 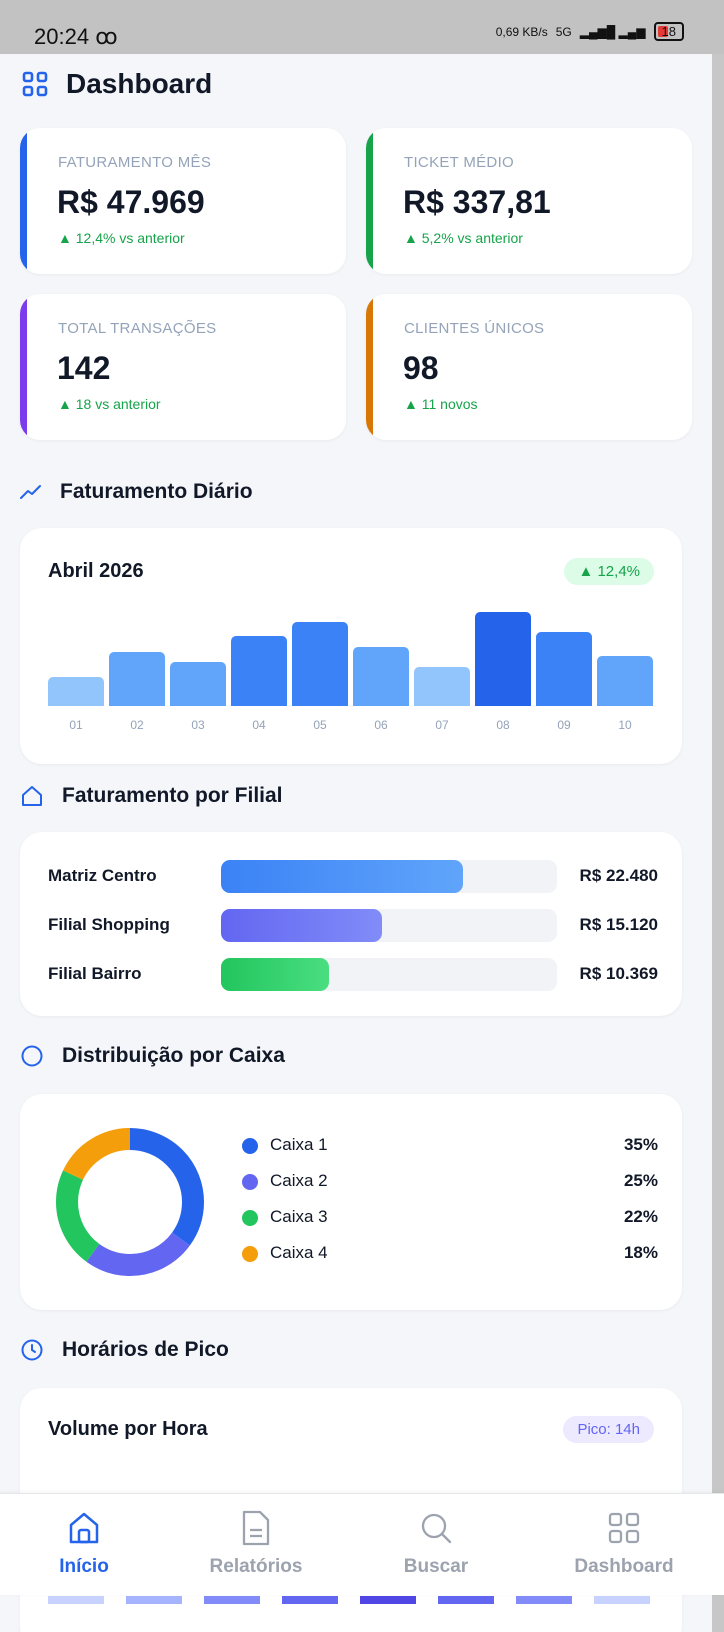 What do you see at coordinates (381, 725) in the screenshot?
I see `x-tick-label: 06` at bounding box center [381, 725].